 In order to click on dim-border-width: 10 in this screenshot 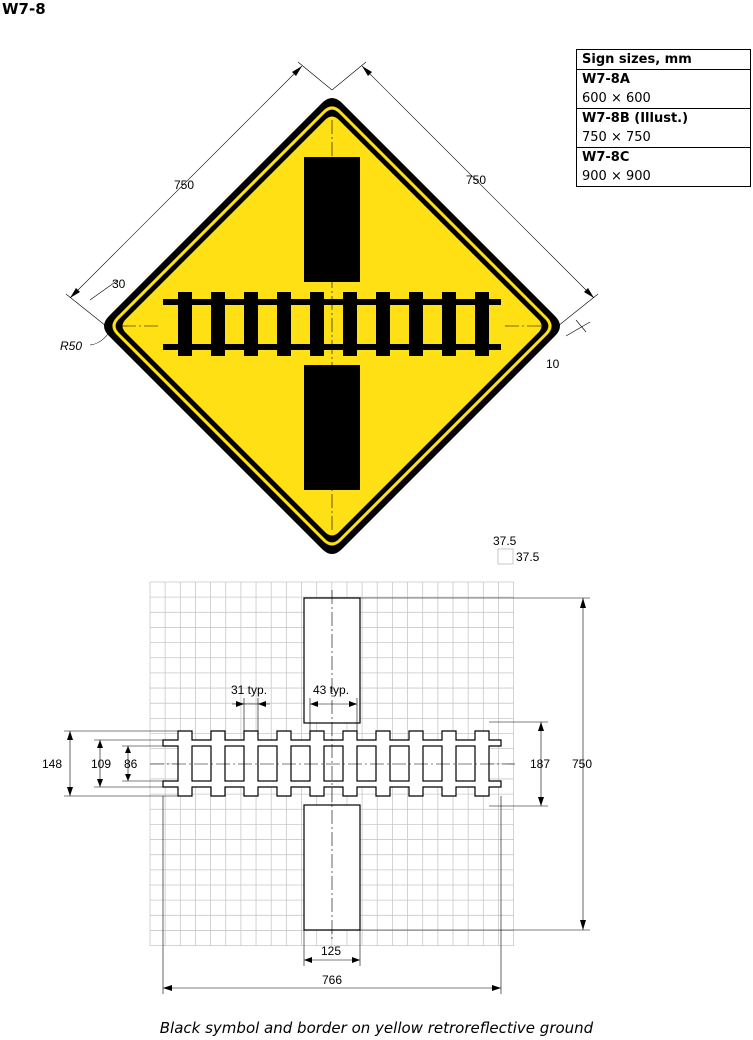, I will do `click(553, 364)`.